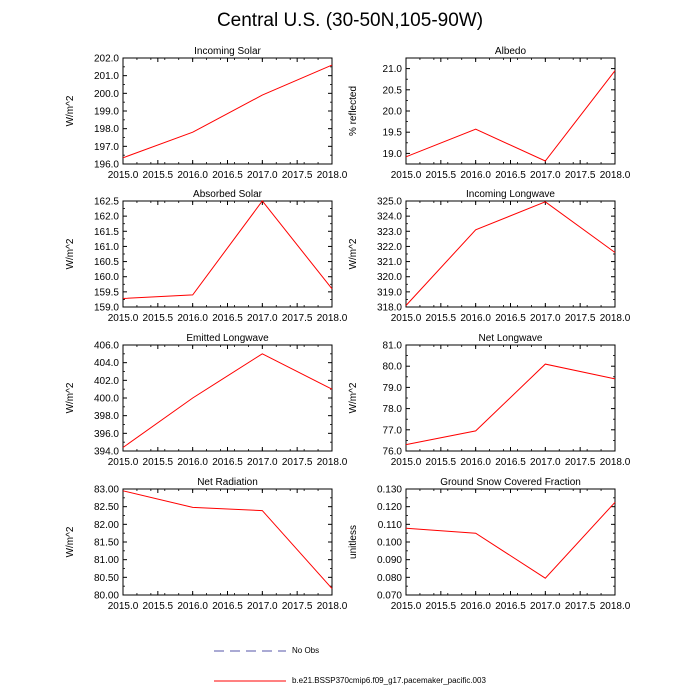 Image resolution: width=700 pixels, height=700 pixels. Describe the element at coordinates (106, 452) in the screenshot. I see `y-tick-label: 394.0` at that location.